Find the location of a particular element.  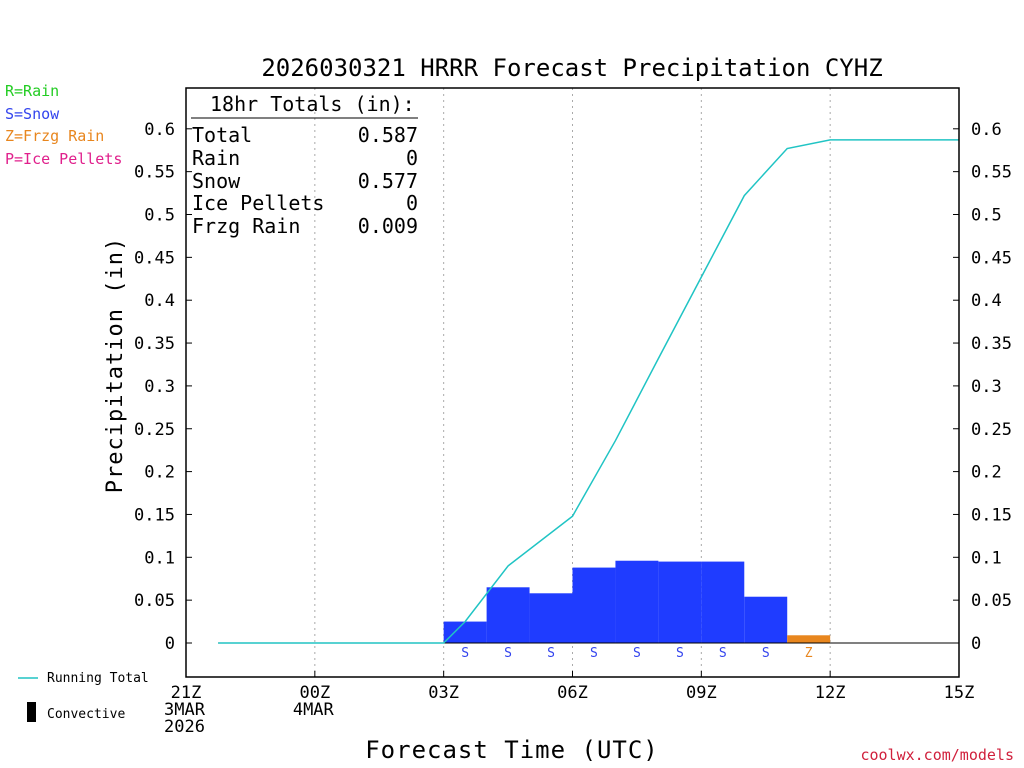

ytick-right-label-2: 0.1 is located at coordinates (986, 558).